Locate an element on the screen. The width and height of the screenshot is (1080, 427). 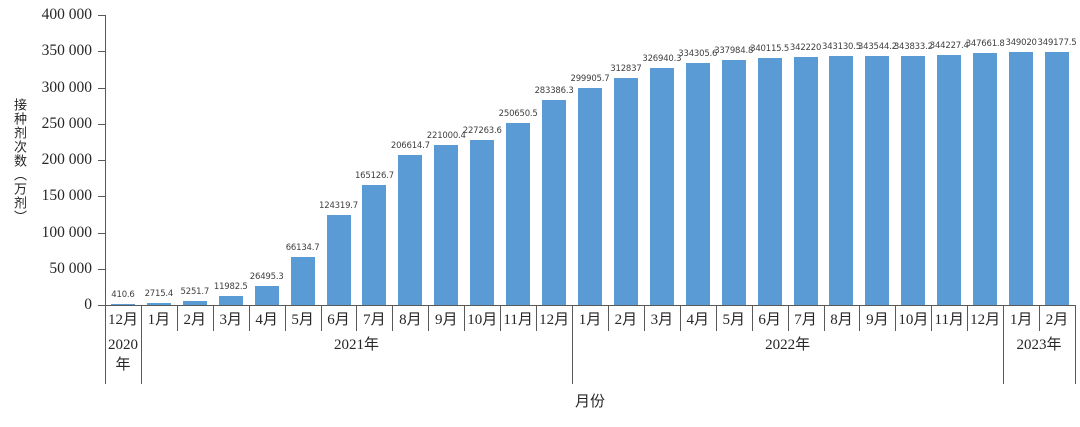
bar-value-label: 250650.5 is located at coordinates (518, 114).